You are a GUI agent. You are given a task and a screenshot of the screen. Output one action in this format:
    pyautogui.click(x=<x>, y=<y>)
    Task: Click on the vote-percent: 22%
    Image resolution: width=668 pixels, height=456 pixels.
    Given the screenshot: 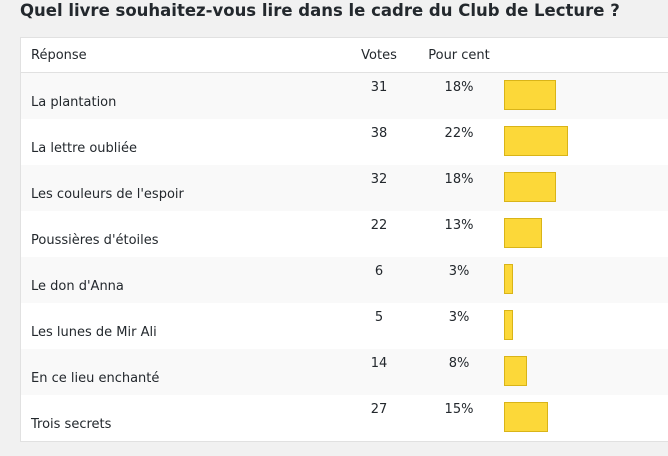 What is the action you would take?
    pyautogui.click(x=459, y=133)
    